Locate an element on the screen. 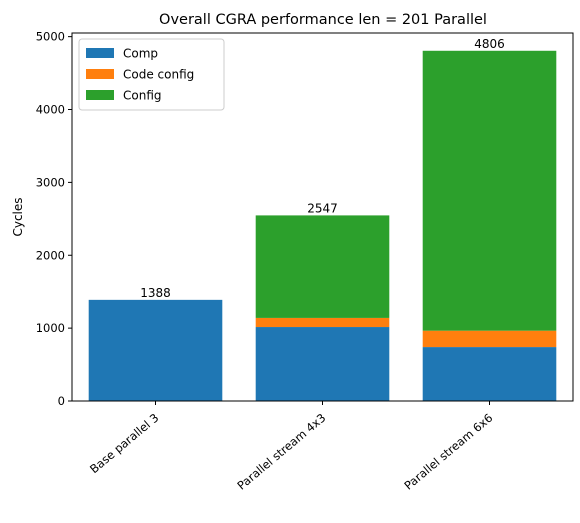  legend: Comp Code config Config is located at coordinates (151, 74).